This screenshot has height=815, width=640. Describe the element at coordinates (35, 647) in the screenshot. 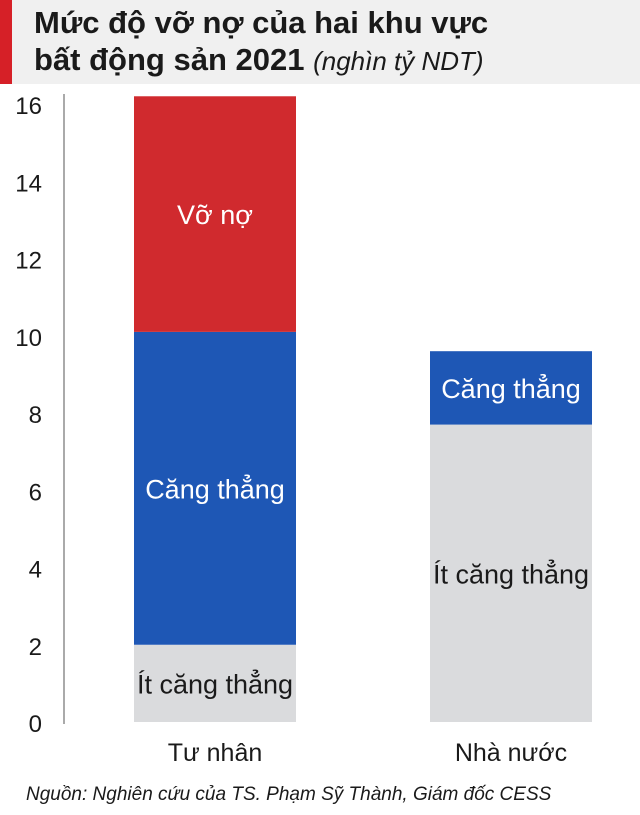

I see `y-tick-label: 2` at that location.